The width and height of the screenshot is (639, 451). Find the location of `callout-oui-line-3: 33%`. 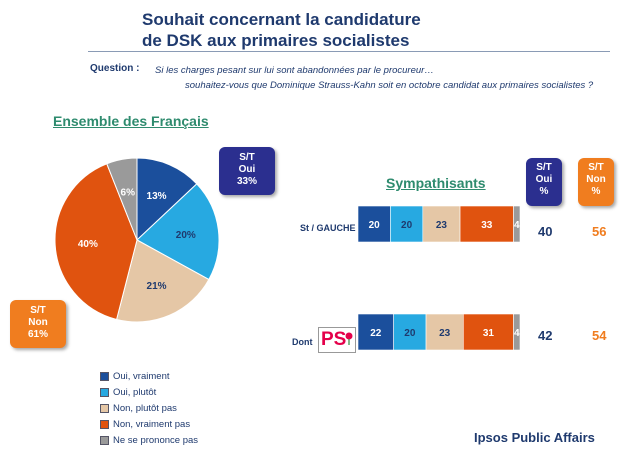

callout-oui-line-3: 33% is located at coordinates (246, 181).